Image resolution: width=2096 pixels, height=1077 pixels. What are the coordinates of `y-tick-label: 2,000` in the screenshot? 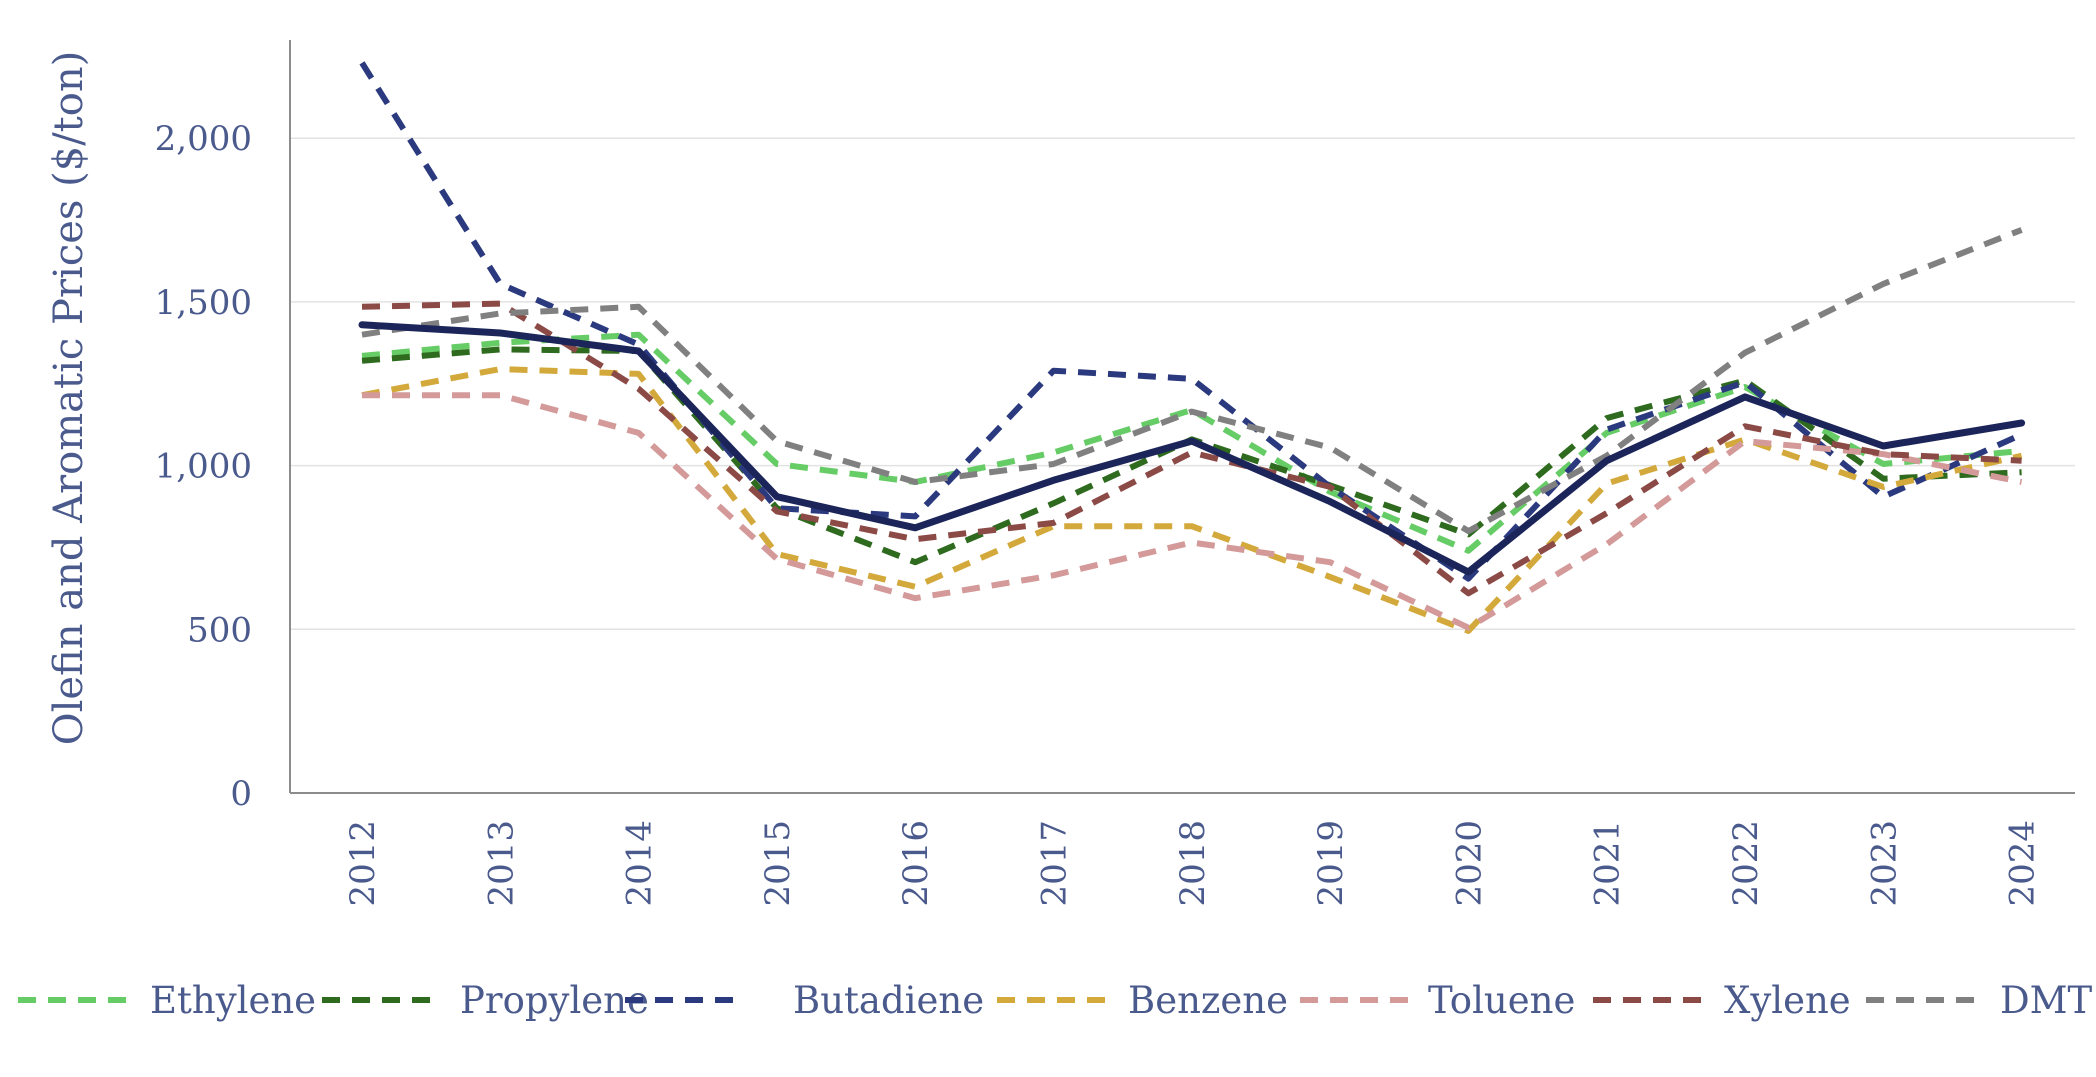 It's located at (203, 139).